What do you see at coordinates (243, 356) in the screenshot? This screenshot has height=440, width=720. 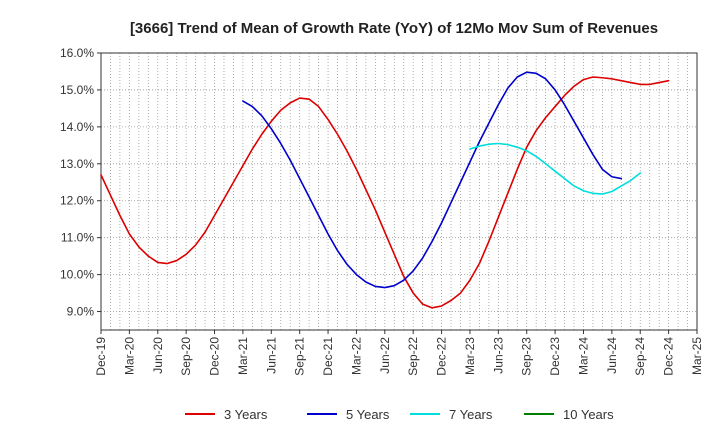 I see `x-tick-label: Mar-21` at bounding box center [243, 356].